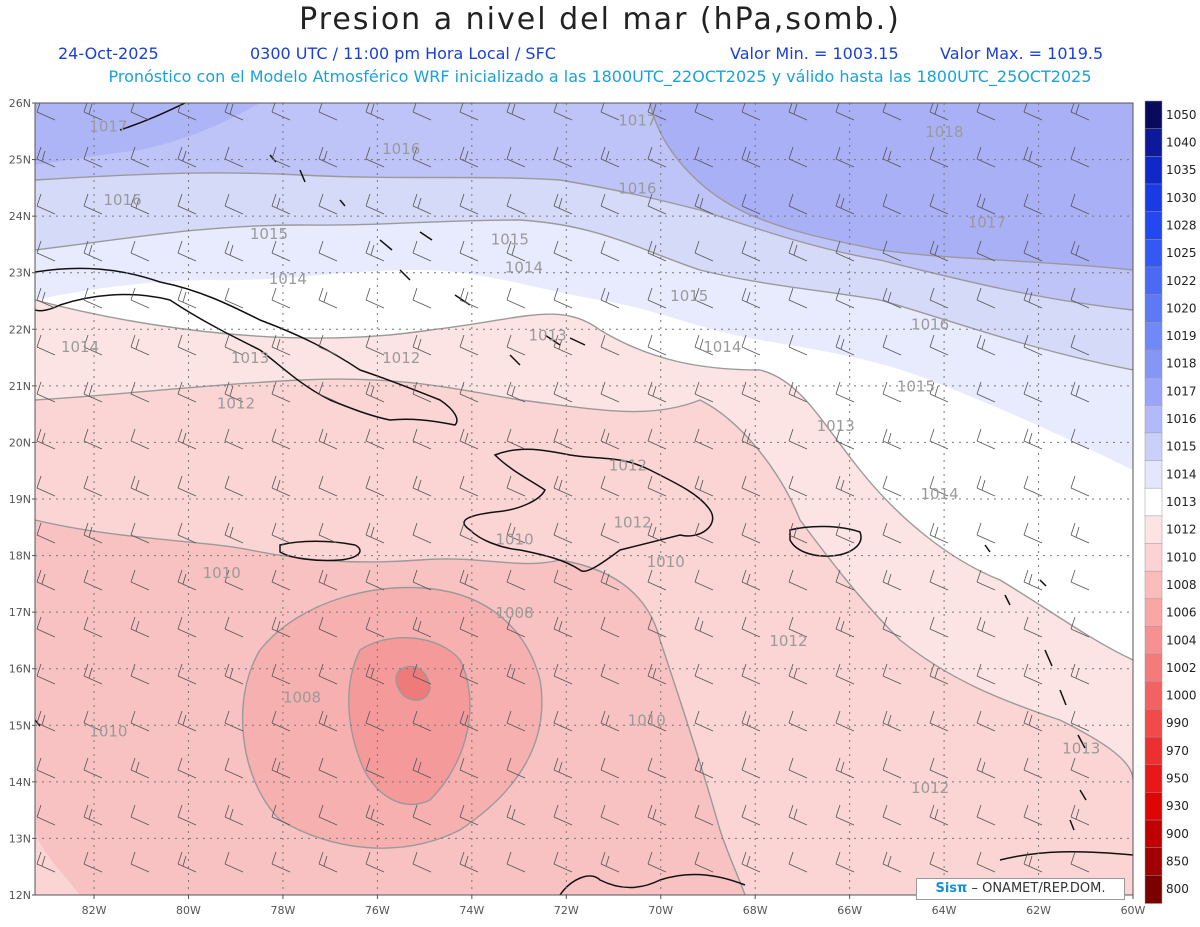 The image size is (1200, 927). Describe the element at coordinates (20, 782) in the screenshot. I see `lat-label: 14N` at that location.